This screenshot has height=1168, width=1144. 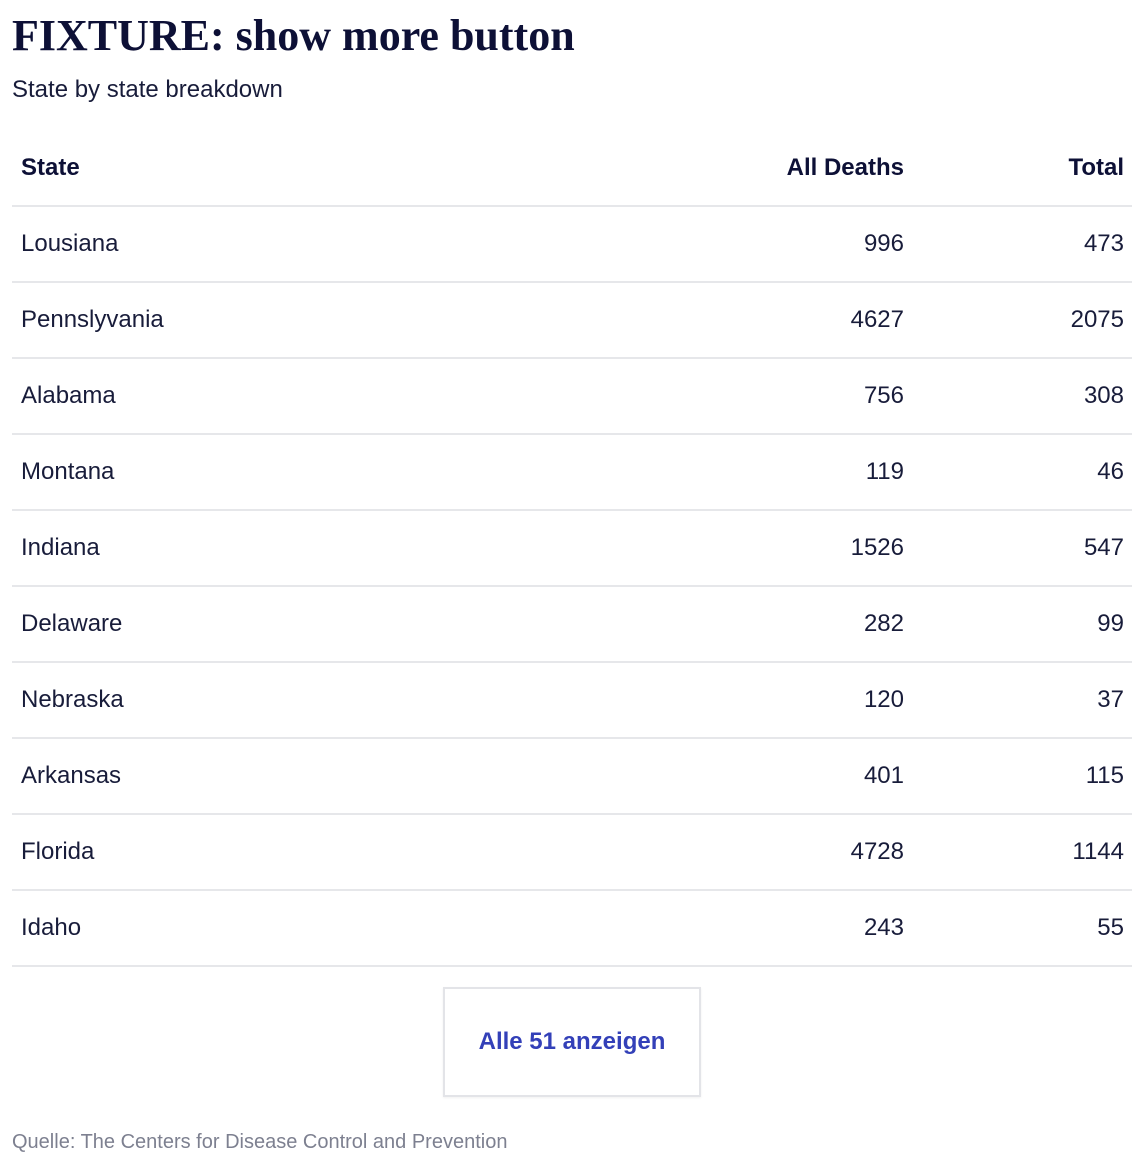 I want to click on table-row: Arkansas 401 115, so click(x=572, y=776).